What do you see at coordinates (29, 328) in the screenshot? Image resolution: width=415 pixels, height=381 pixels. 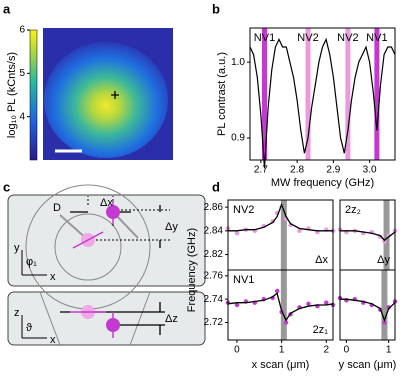 I see `angle-theta: ϑ` at bounding box center [29, 328].